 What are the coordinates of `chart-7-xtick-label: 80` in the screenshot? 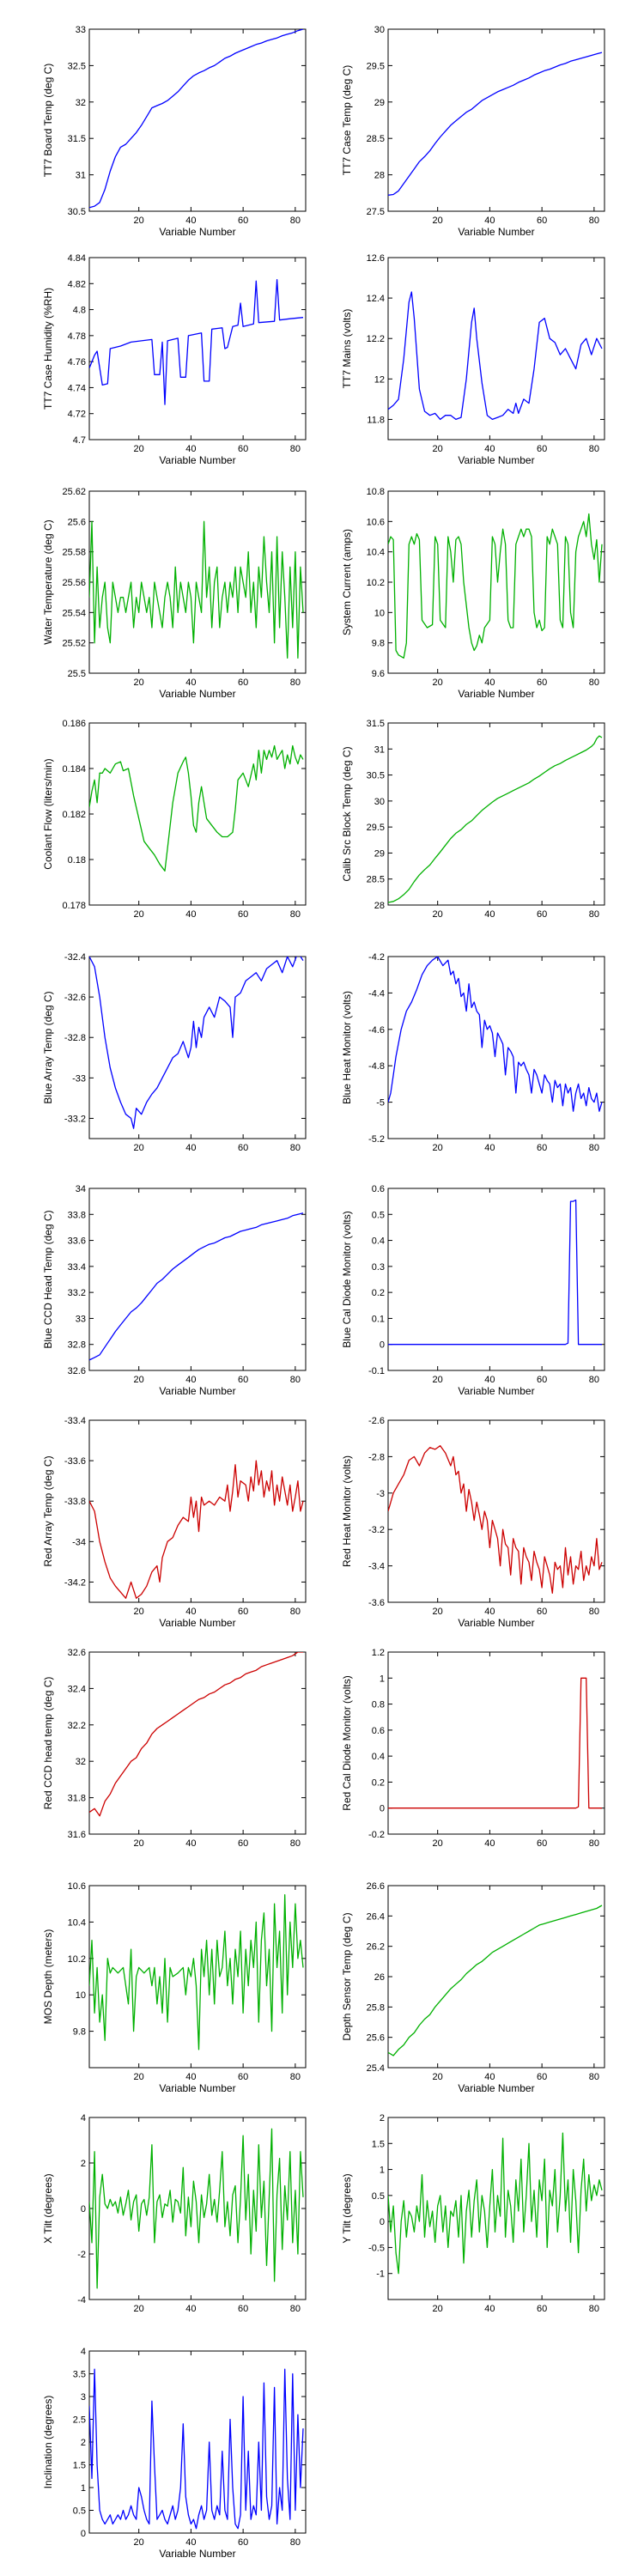 It's located at (295, 914).